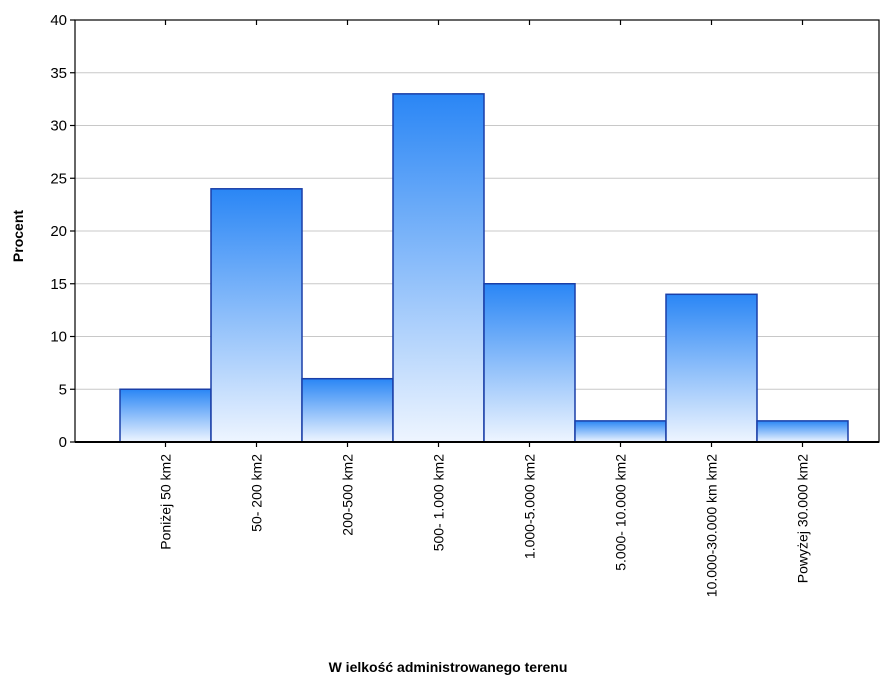 Image resolution: width=884 pixels, height=682 pixels. I want to click on y-tick-label: 20, so click(58, 231).